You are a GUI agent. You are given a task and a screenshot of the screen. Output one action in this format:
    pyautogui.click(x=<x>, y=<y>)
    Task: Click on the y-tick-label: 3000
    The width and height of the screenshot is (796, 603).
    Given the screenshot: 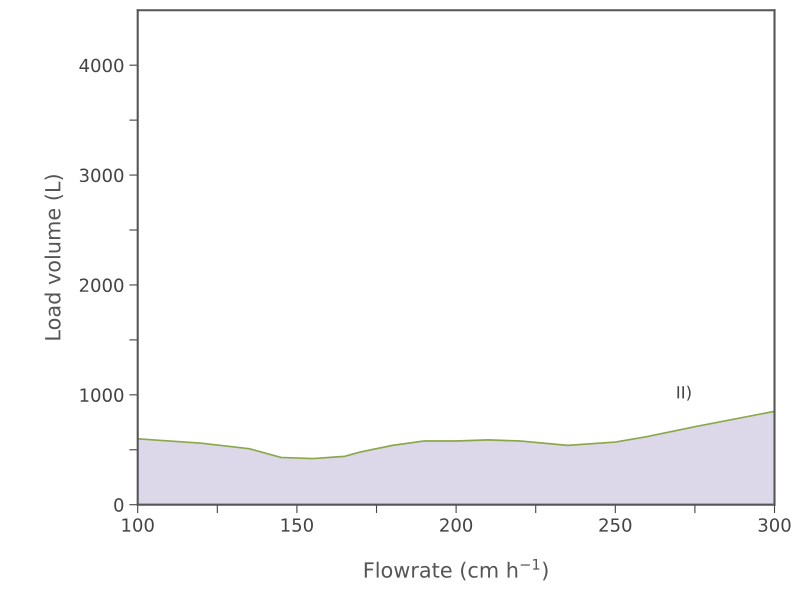 What is the action you would take?
    pyautogui.click(x=102, y=175)
    